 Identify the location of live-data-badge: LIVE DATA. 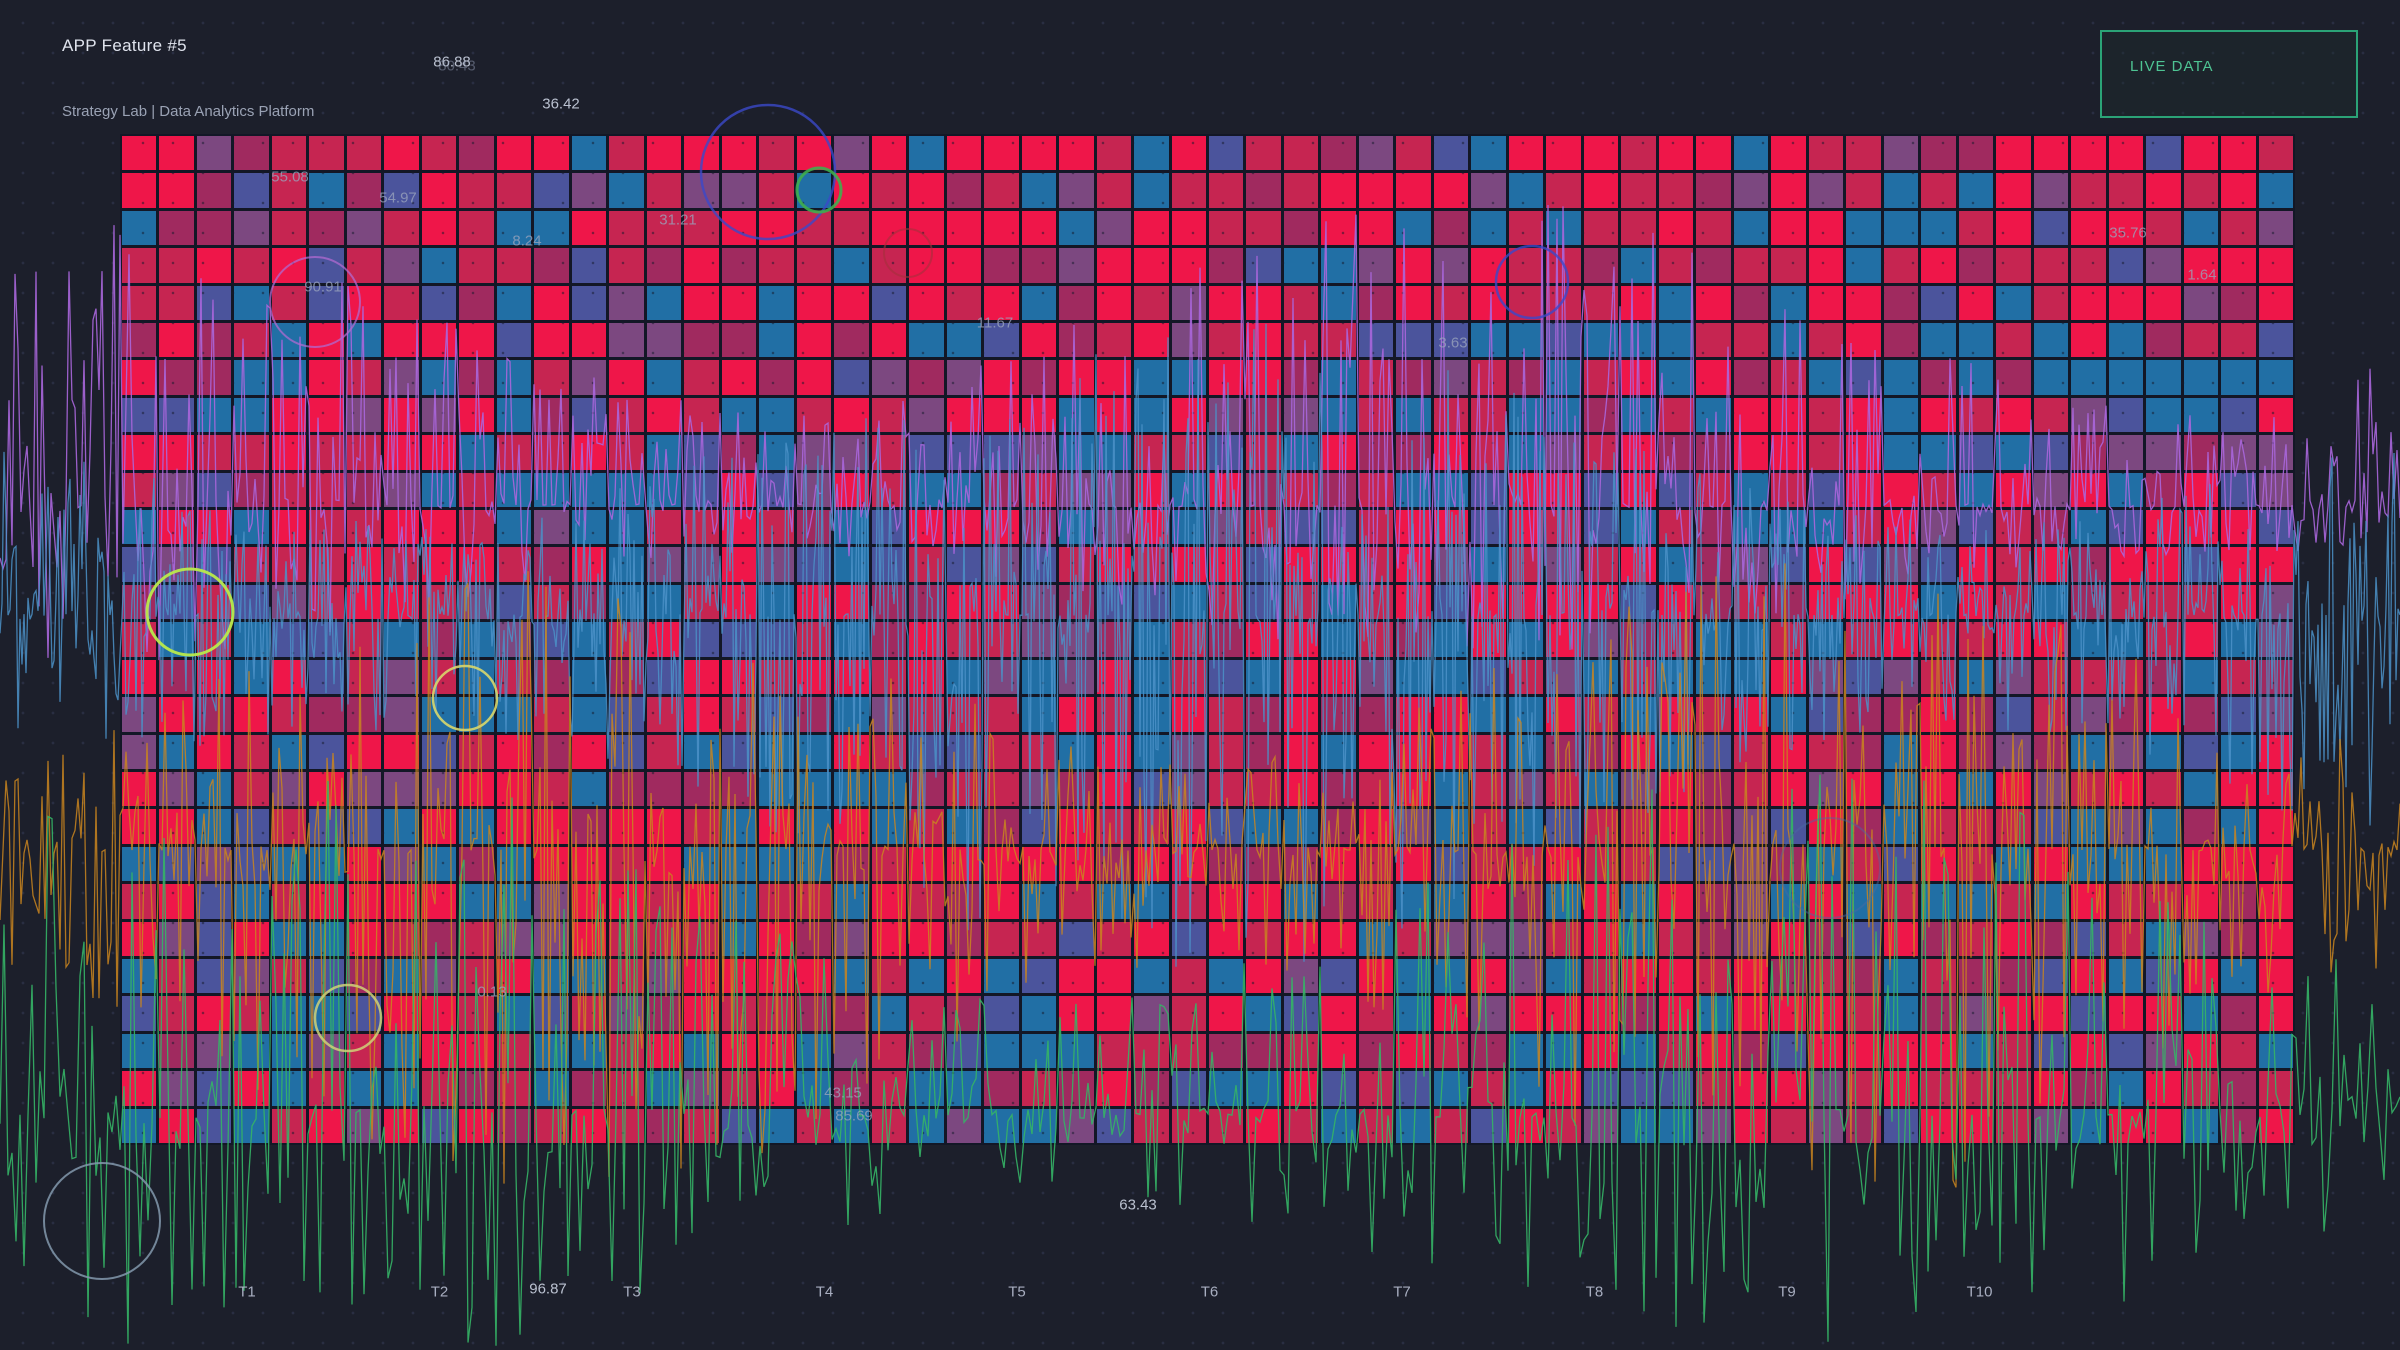
(2229, 74).